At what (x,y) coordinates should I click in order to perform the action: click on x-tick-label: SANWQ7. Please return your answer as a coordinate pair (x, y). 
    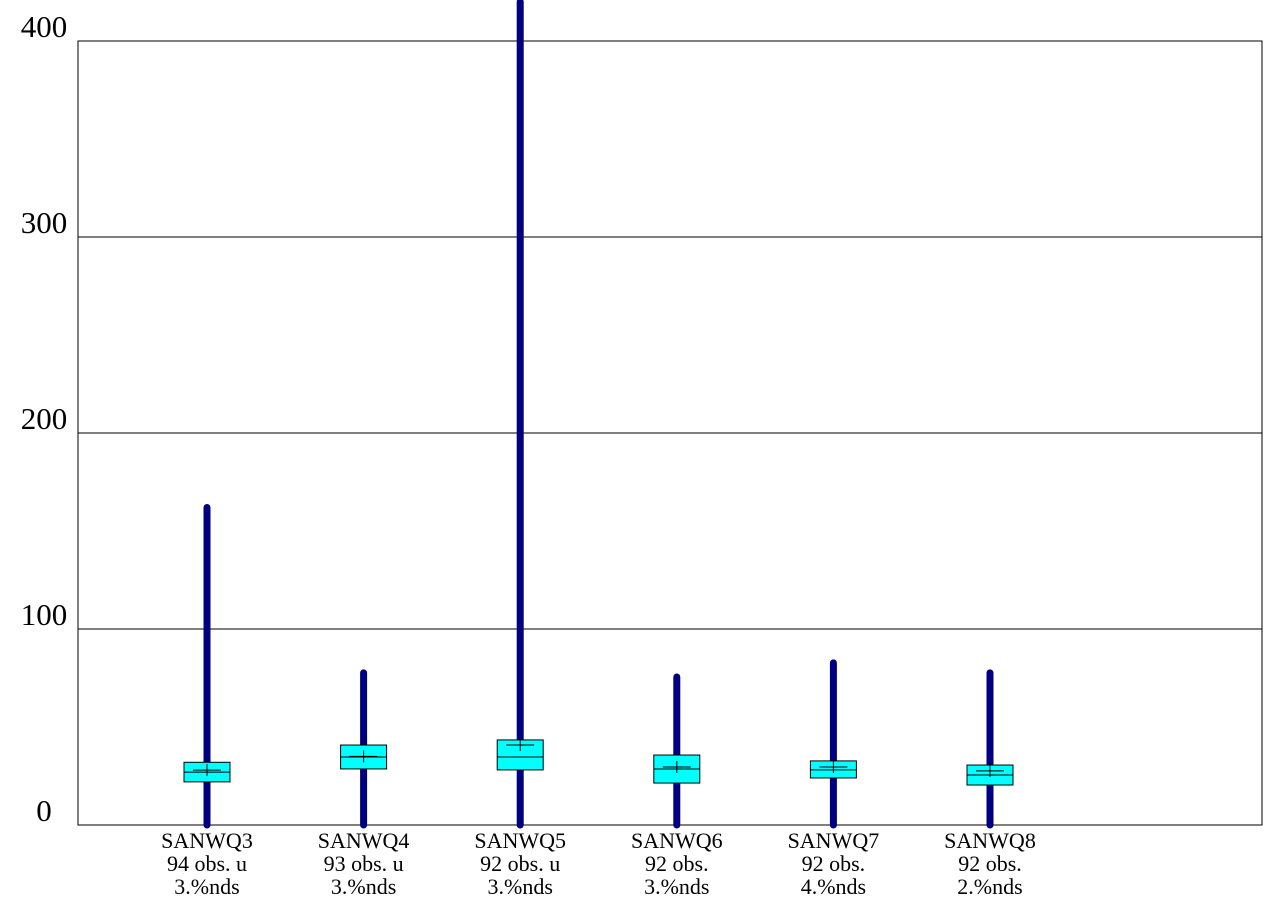
    Looking at the image, I should click on (834, 840).